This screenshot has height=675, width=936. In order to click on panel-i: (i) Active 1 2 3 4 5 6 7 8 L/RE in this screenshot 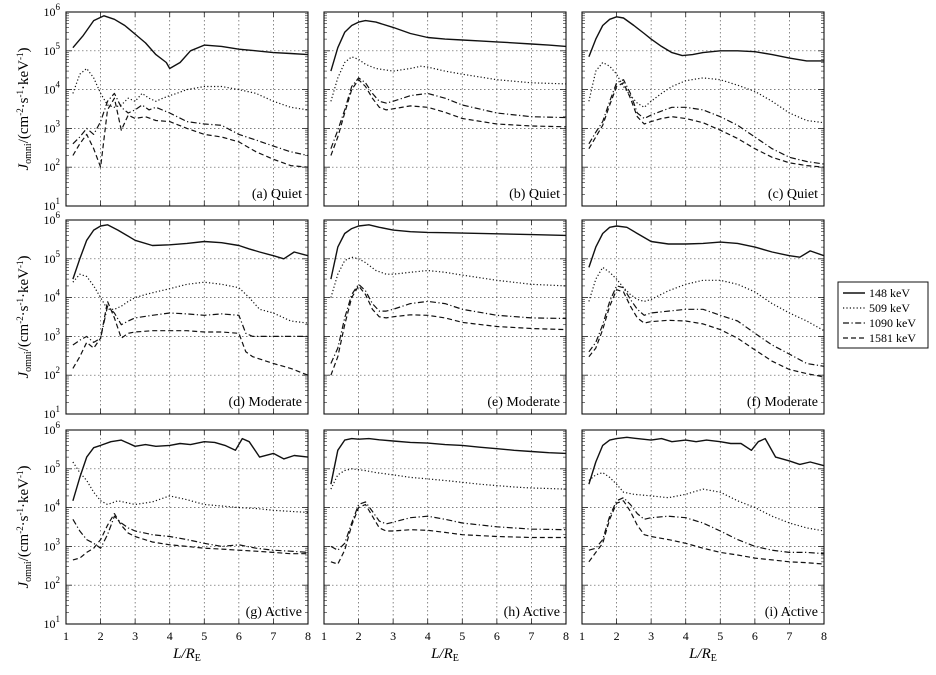, I will do `click(703, 546)`.